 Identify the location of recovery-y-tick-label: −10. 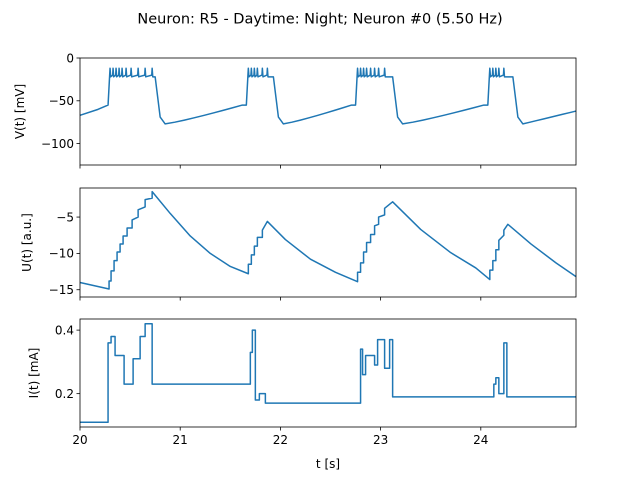
(61, 254).